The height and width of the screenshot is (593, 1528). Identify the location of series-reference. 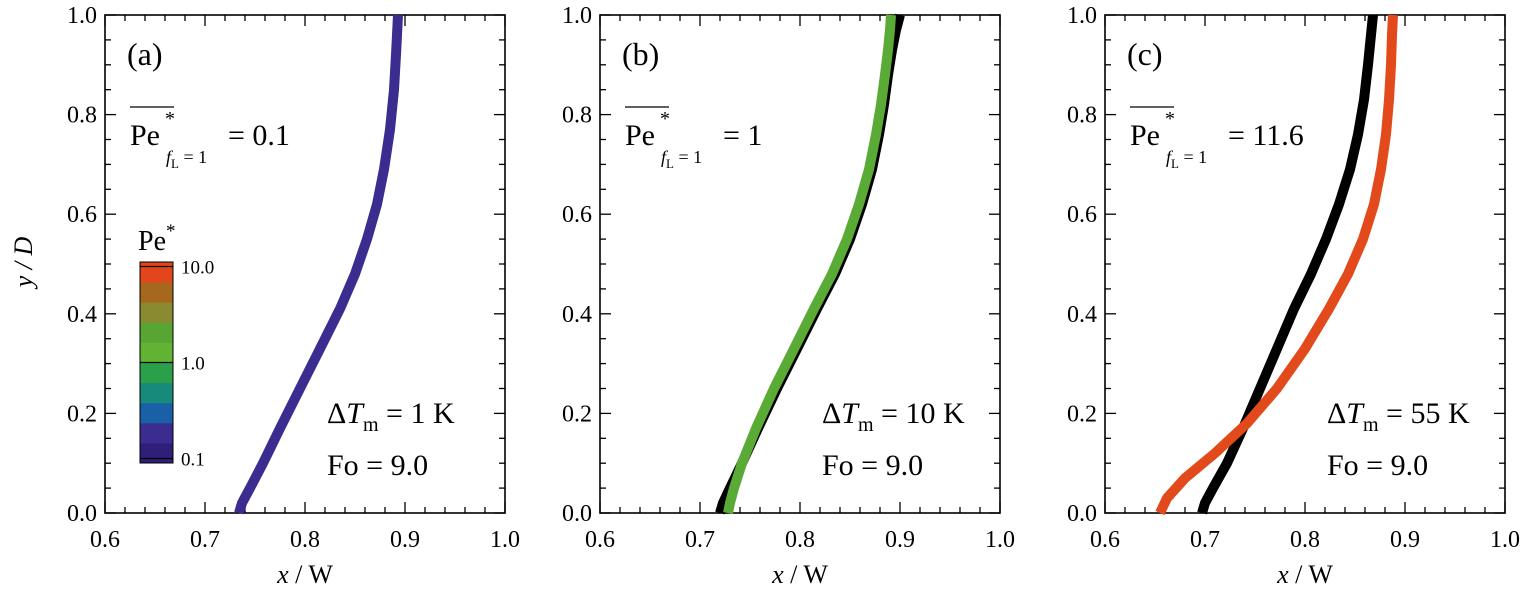
(1287, 264).